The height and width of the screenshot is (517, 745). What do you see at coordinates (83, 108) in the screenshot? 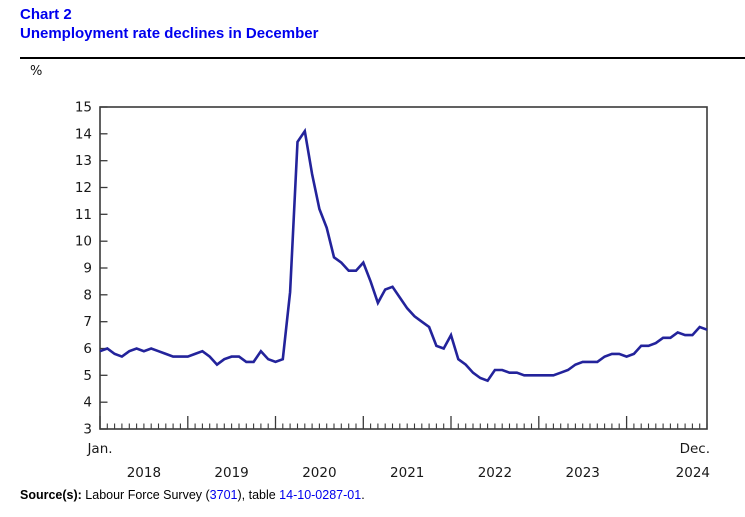
I see `y-axis-tick-label: 15` at bounding box center [83, 108].